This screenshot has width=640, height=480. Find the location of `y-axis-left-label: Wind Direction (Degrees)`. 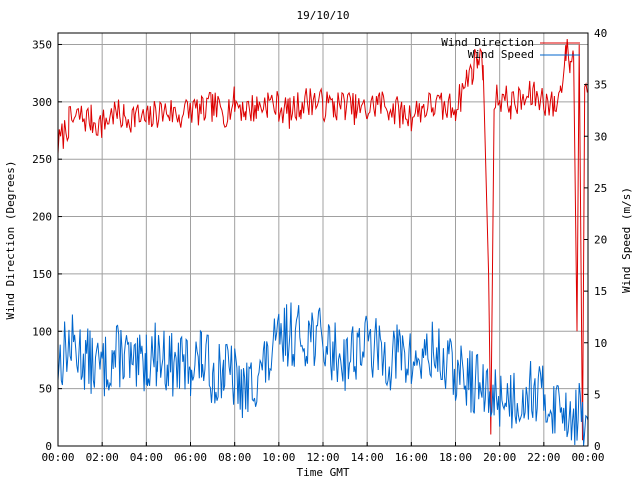

y-axis-left-label: Wind Direction (Degrees) is located at coordinates (10, 240).